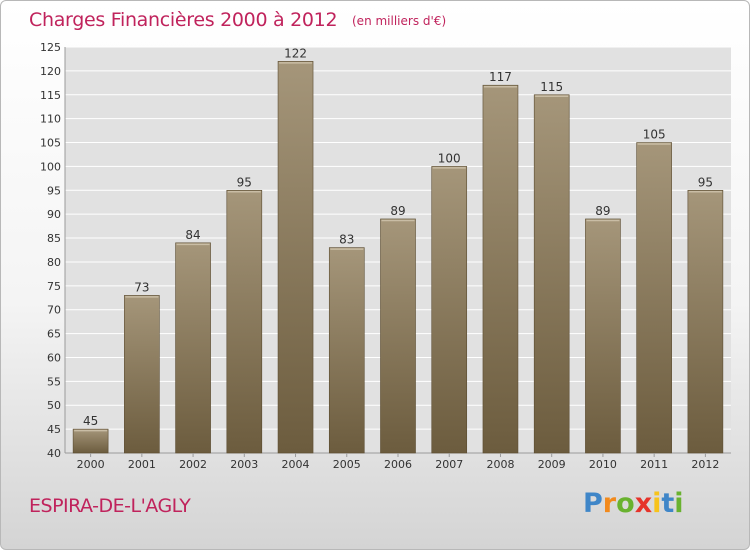 This screenshot has height=550, width=750. Describe the element at coordinates (54, 262) in the screenshot. I see `y-tick-label: 80` at that location.